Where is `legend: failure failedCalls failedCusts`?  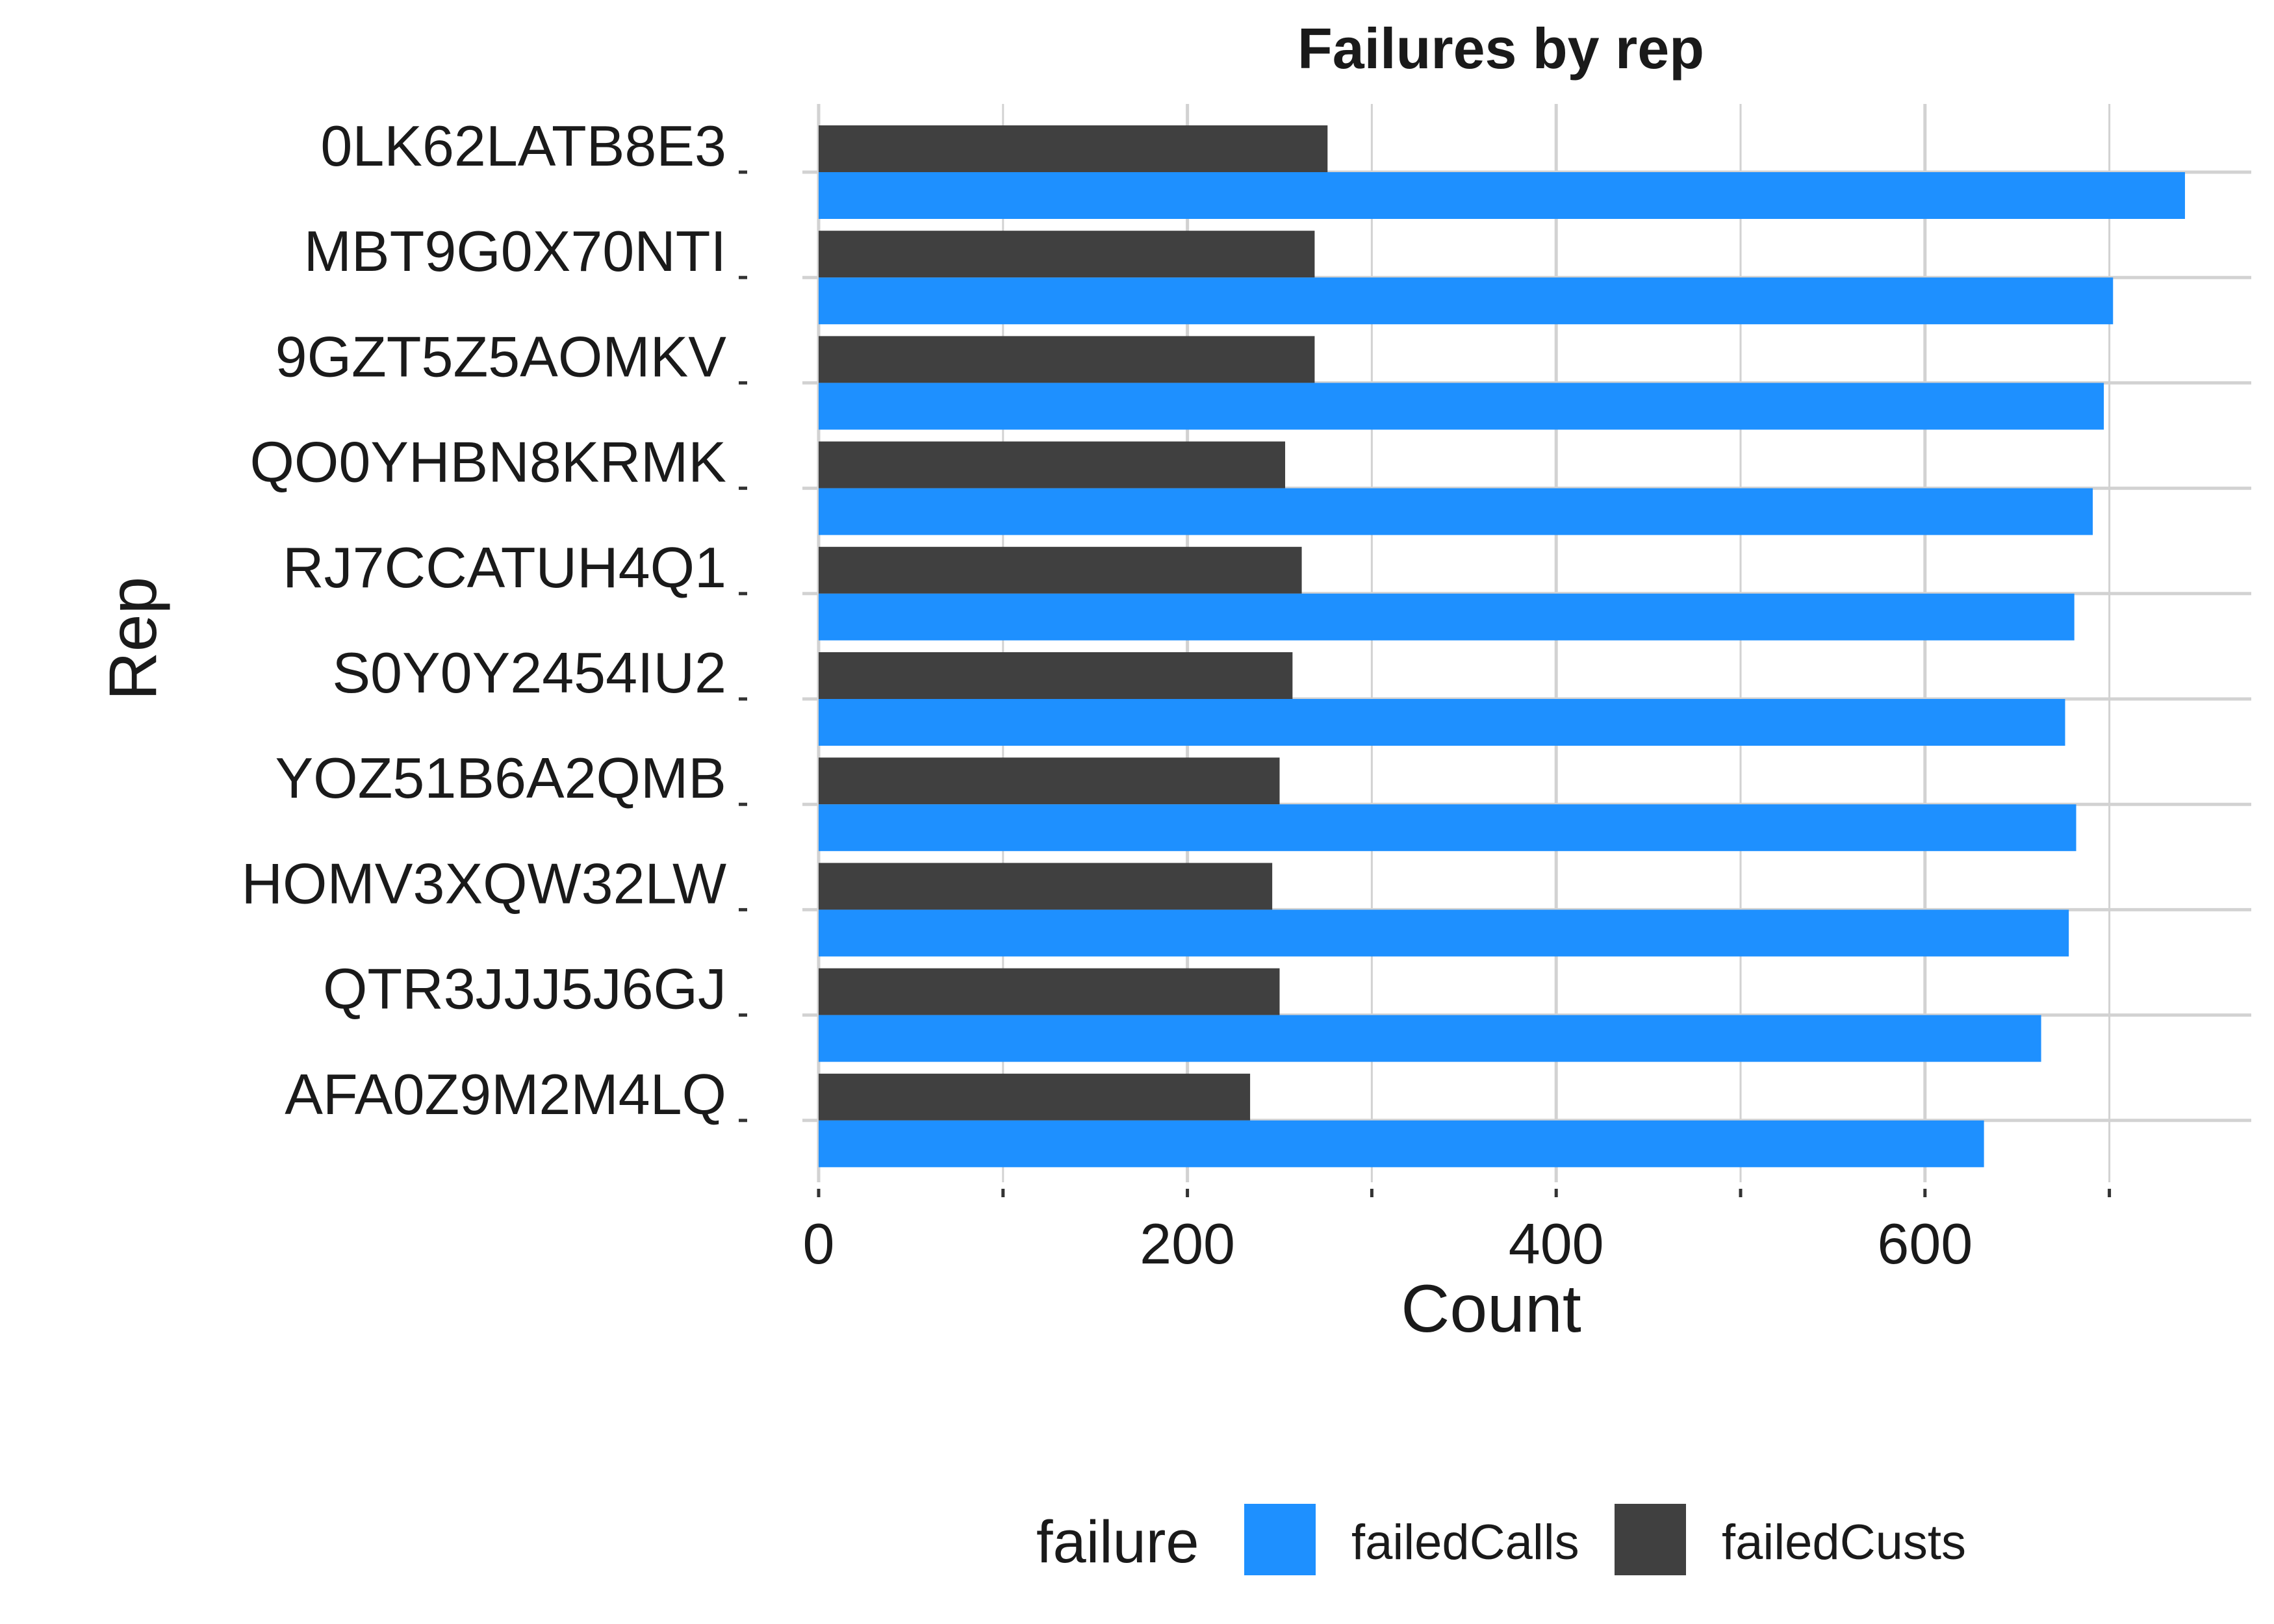 legend: failure failedCalls failedCusts is located at coordinates (1501, 1539).